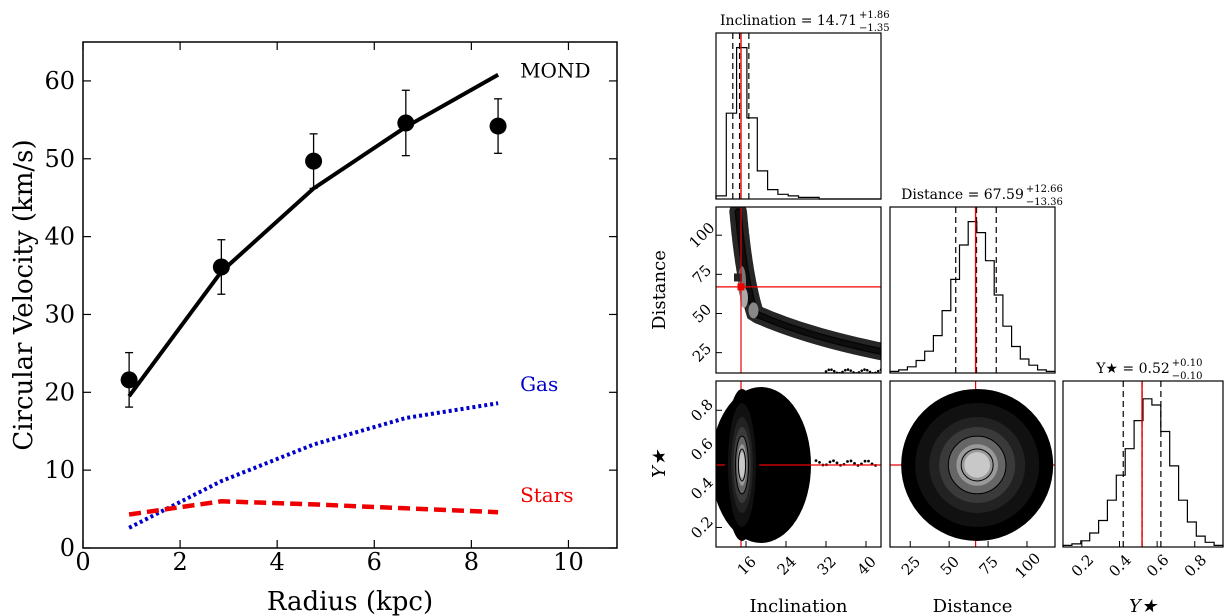  What do you see at coordinates (471, 562) in the screenshot?
I see `x-tick-label: 8` at bounding box center [471, 562].